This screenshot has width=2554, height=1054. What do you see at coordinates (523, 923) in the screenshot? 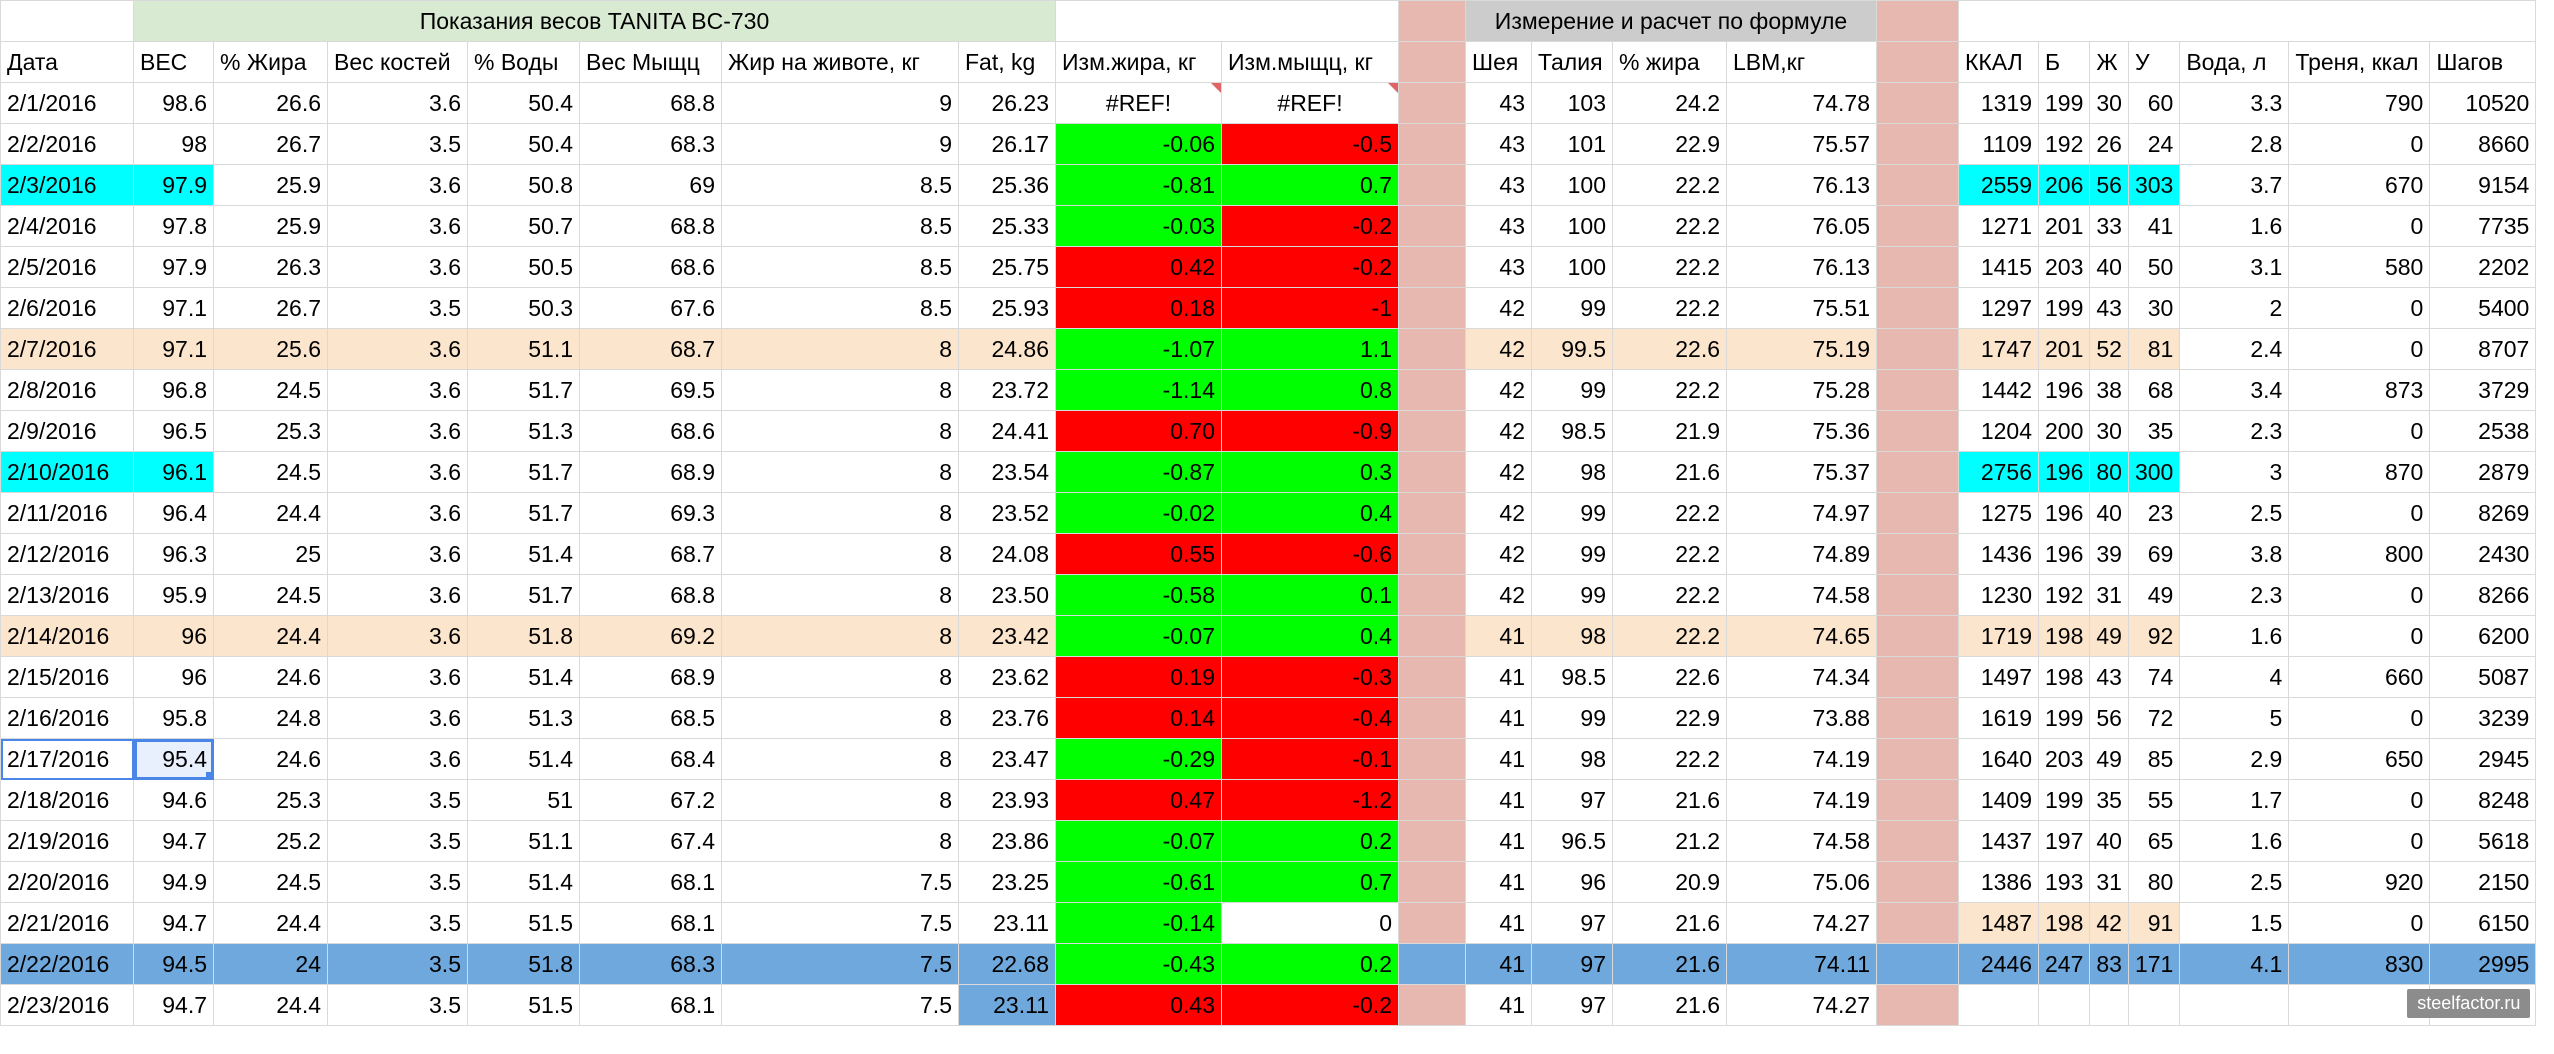
I see `table-cell: 51.5` at bounding box center [523, 923].